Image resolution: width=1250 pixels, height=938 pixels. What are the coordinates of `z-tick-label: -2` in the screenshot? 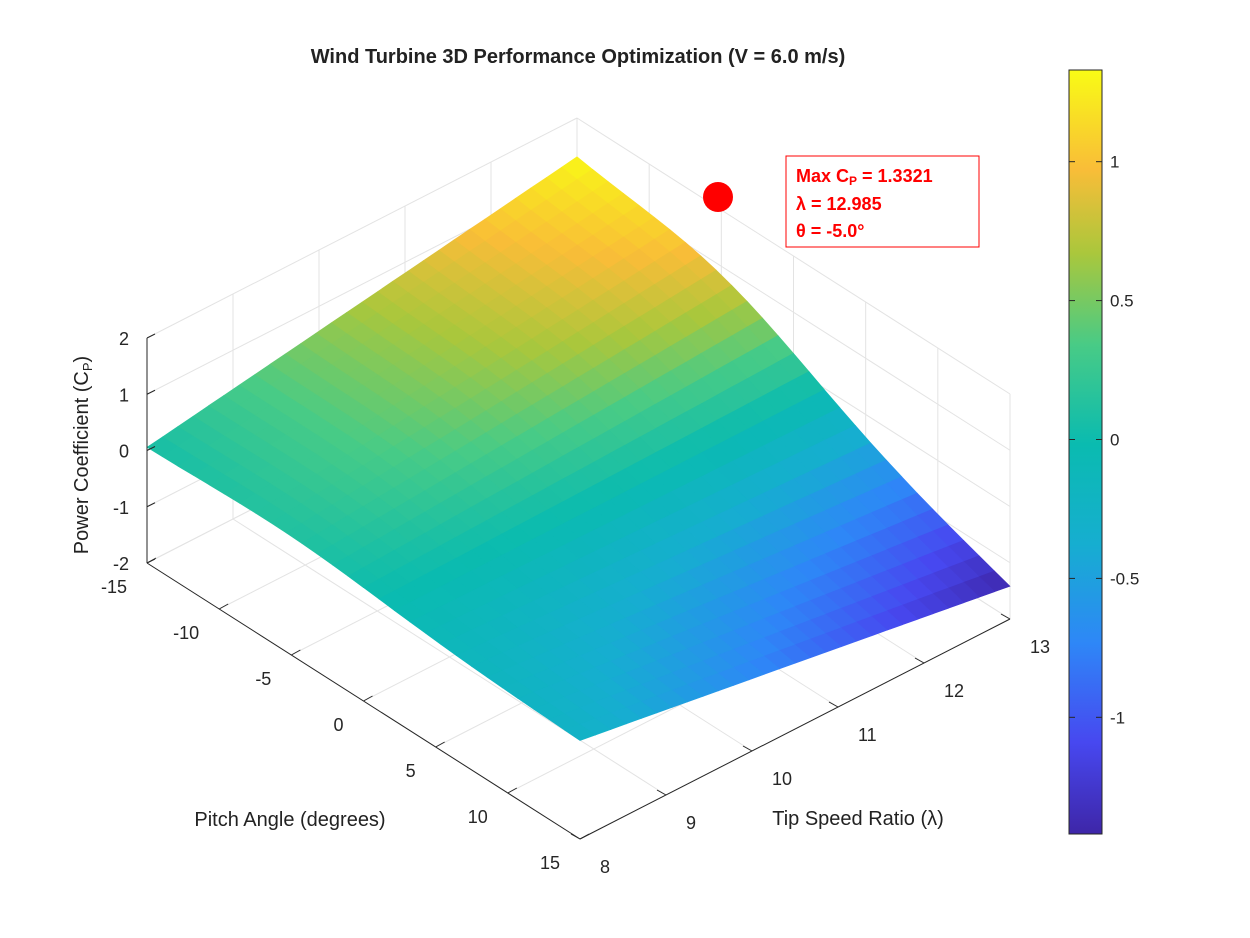 It's located at (121, 564).